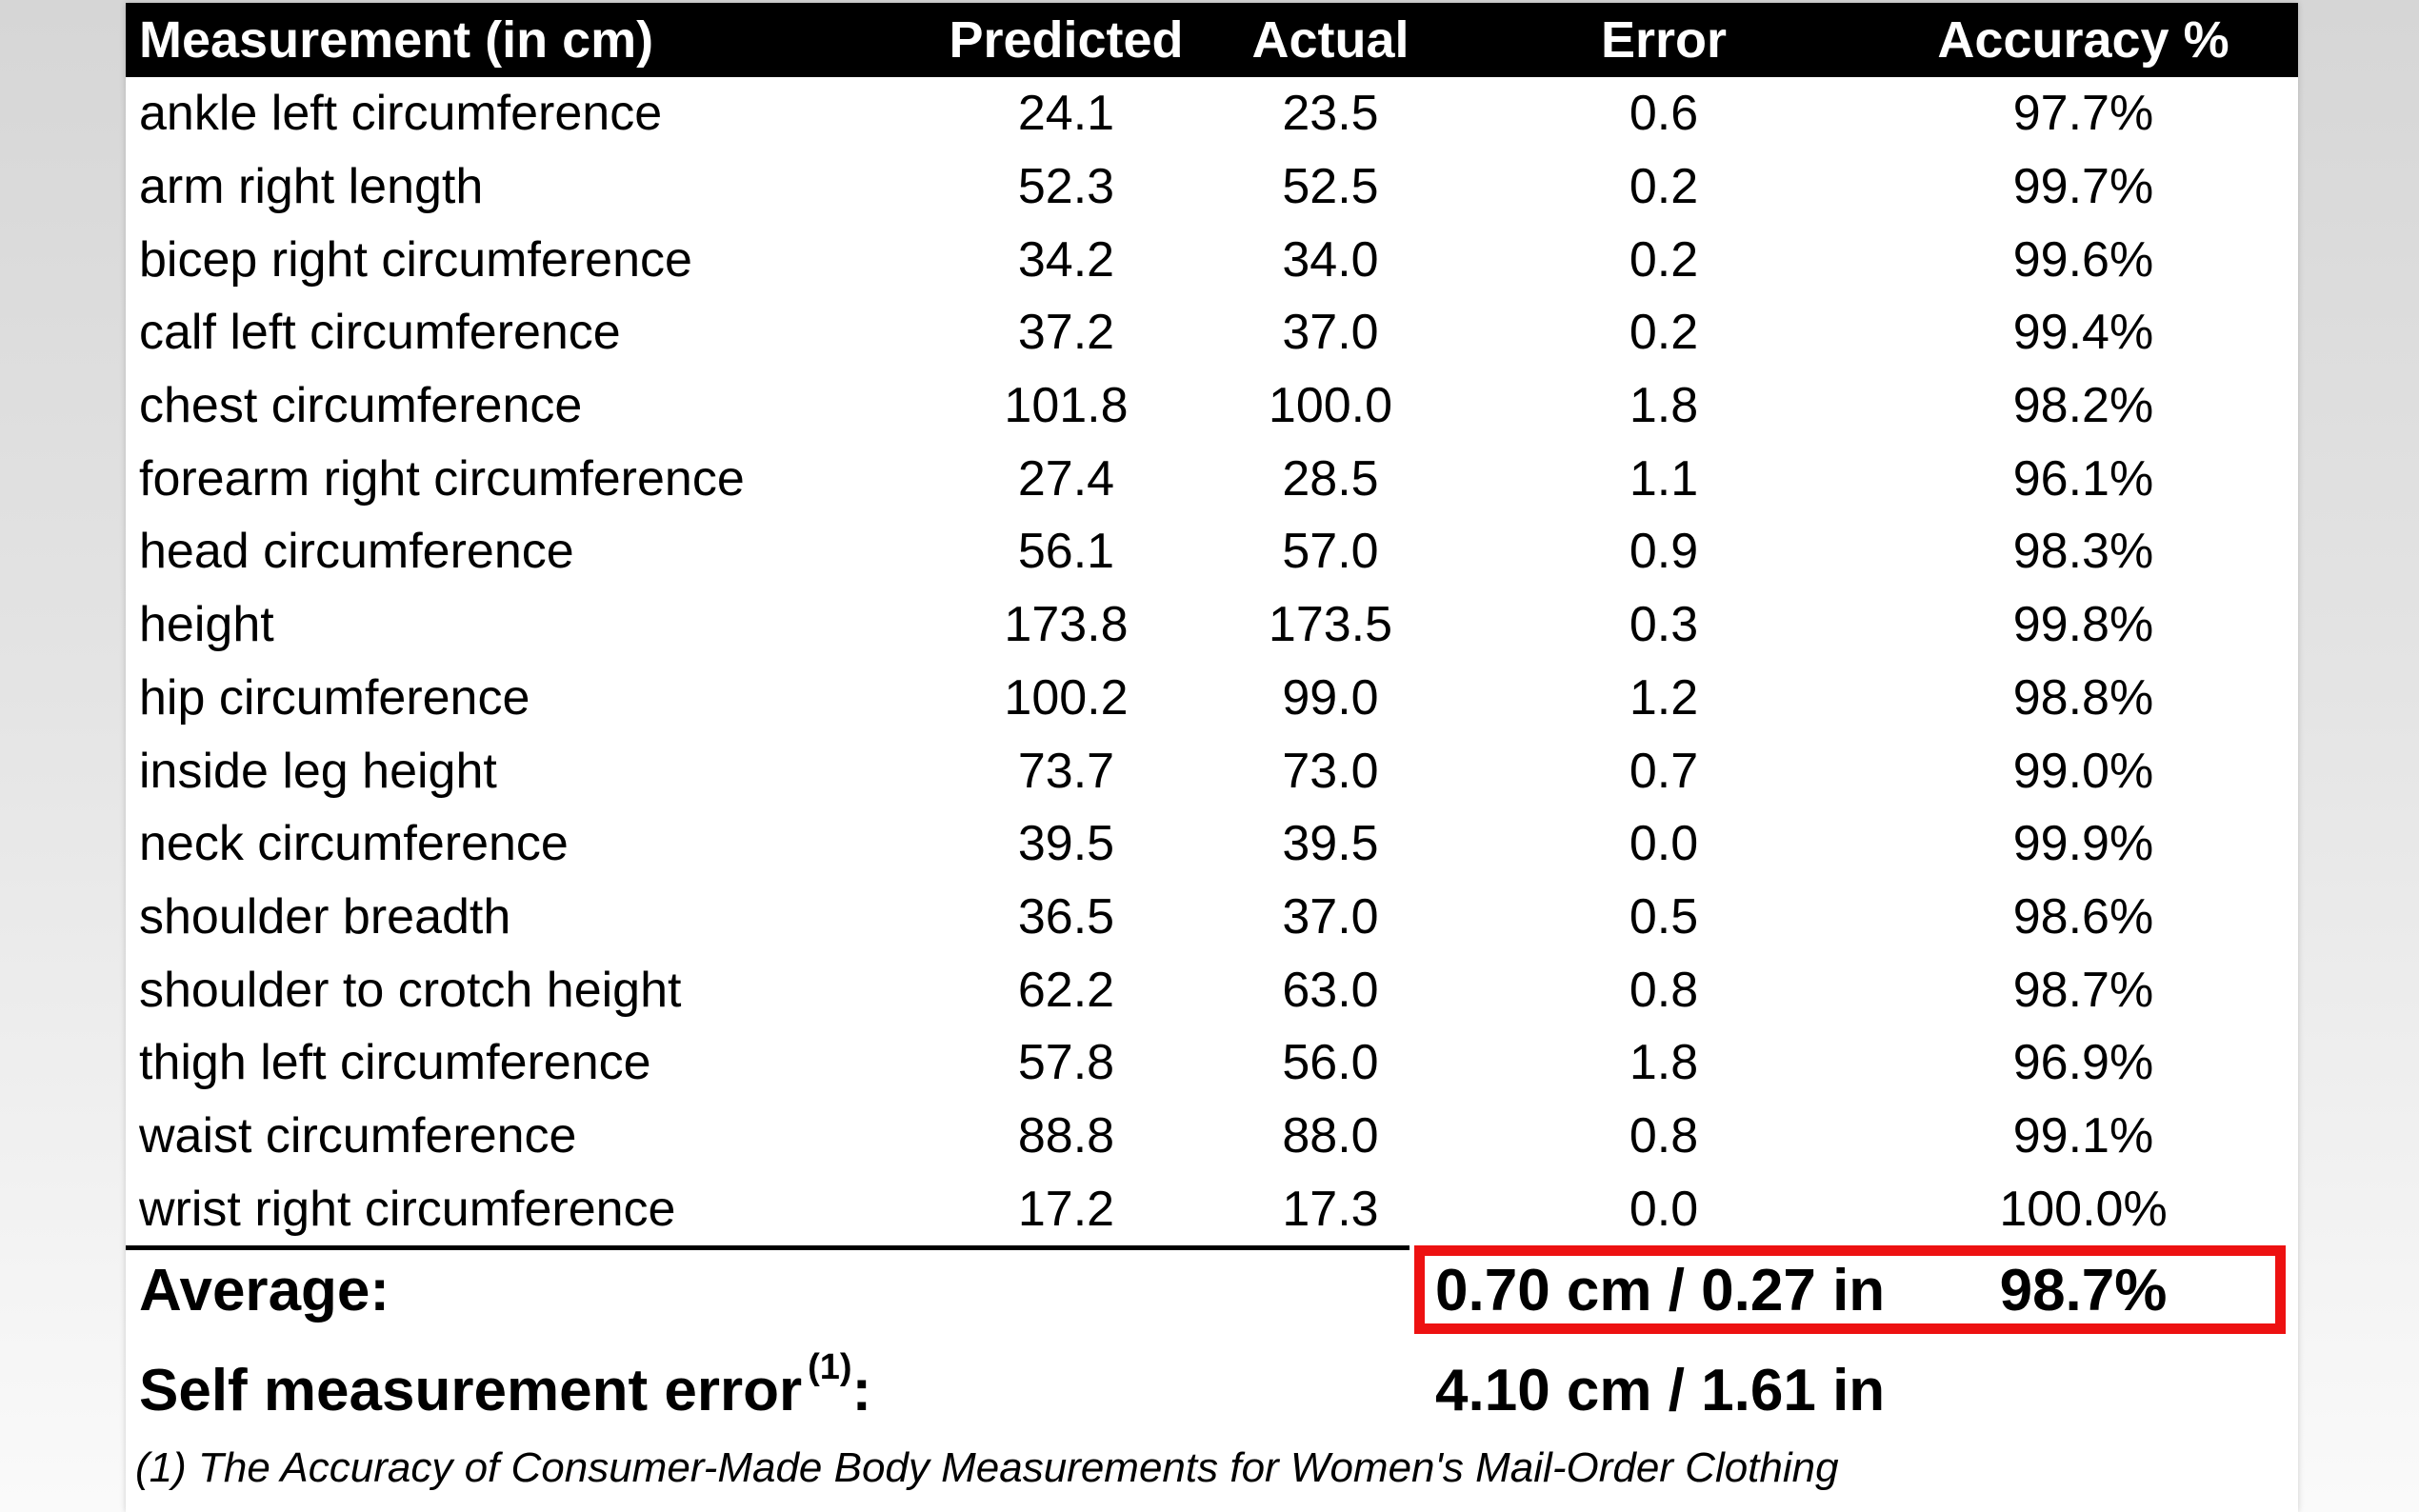 The height and width of the screenshot is (1512, 2419). What do you see at coordinates (1066, 990) in the screenshot?
I see `cell-predicted: 62.2` at bounding box center [1066, 990].